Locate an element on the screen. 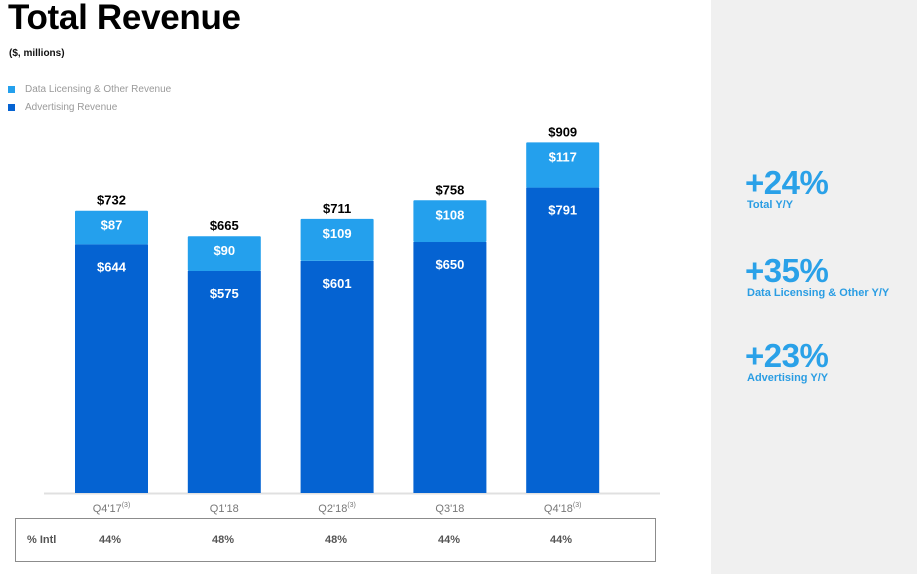 The width and height of the screenshot is (917, 574). x-tick-label: Q4'17(3) is located at coordinates (112, 508).